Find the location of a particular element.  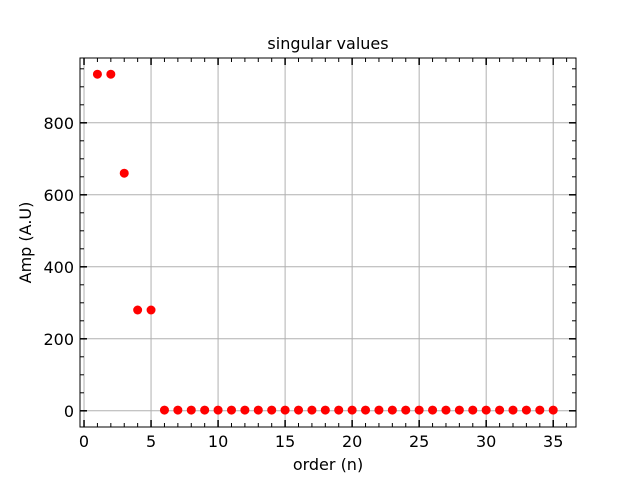

y-tick-label: 200 is located at coordinates (58, 339).